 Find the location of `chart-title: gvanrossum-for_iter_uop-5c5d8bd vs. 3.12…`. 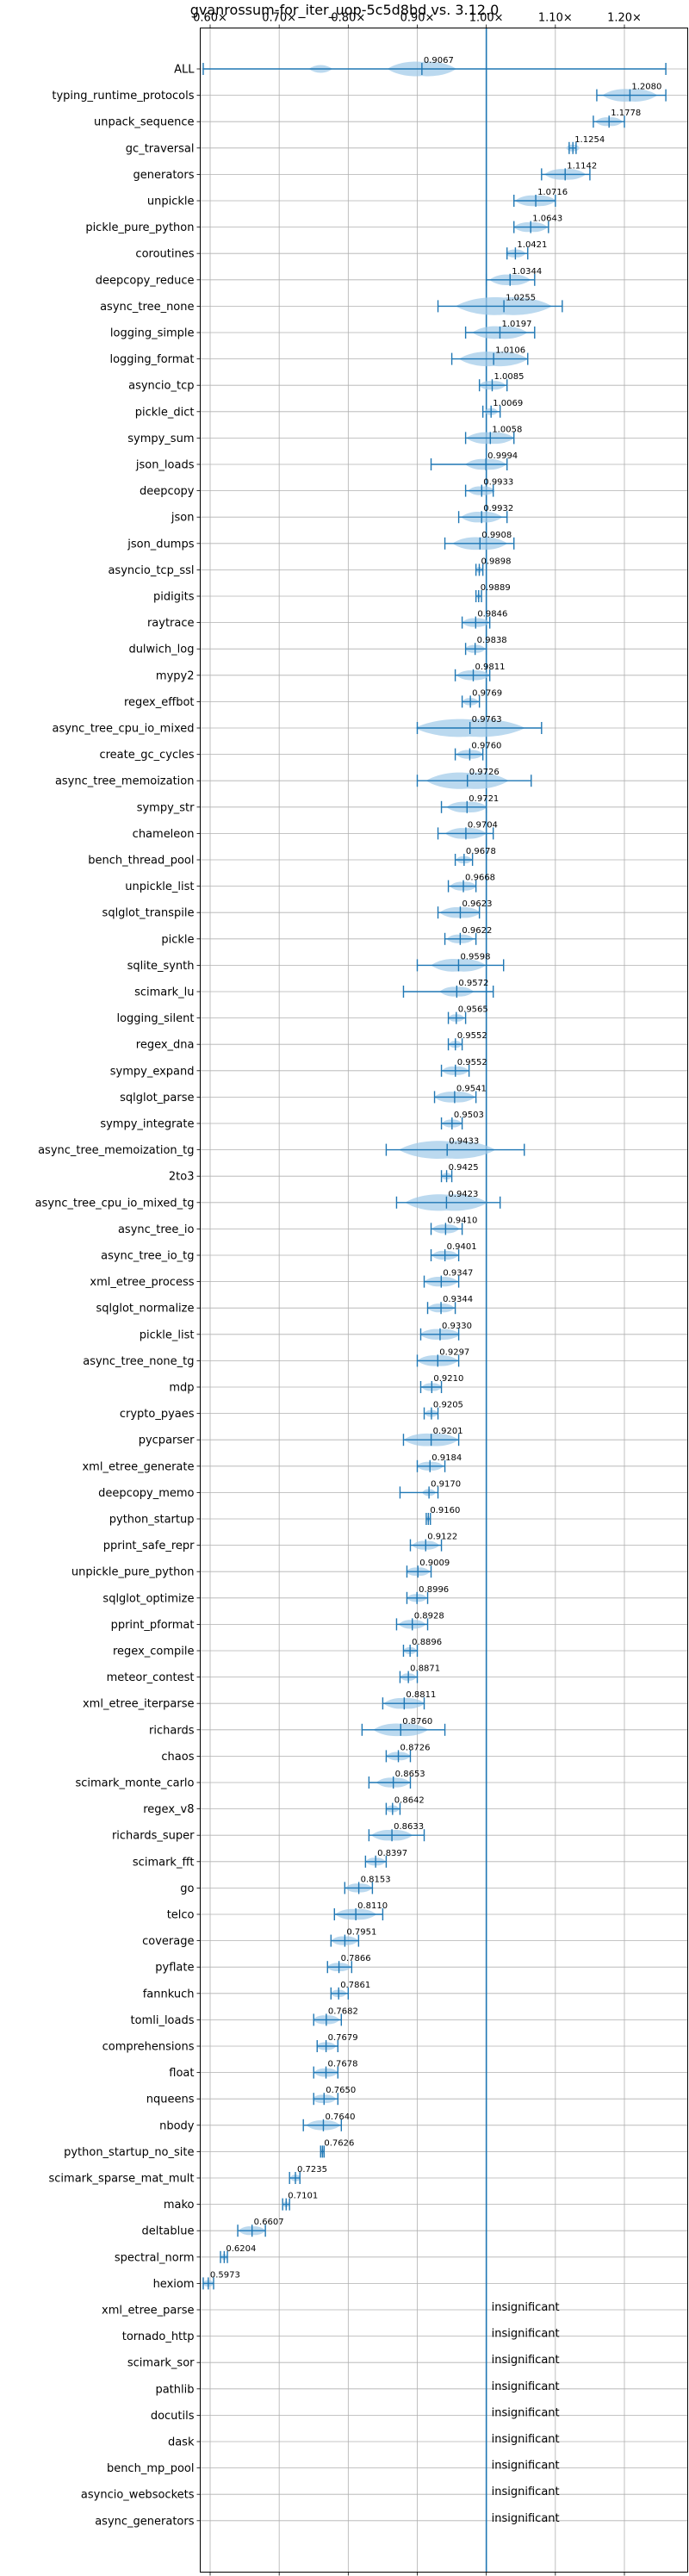

chart-title: gvanrossum-for_iter_uop-5c5d8bd vs. 3.12… is located at coordinates (345, 11).